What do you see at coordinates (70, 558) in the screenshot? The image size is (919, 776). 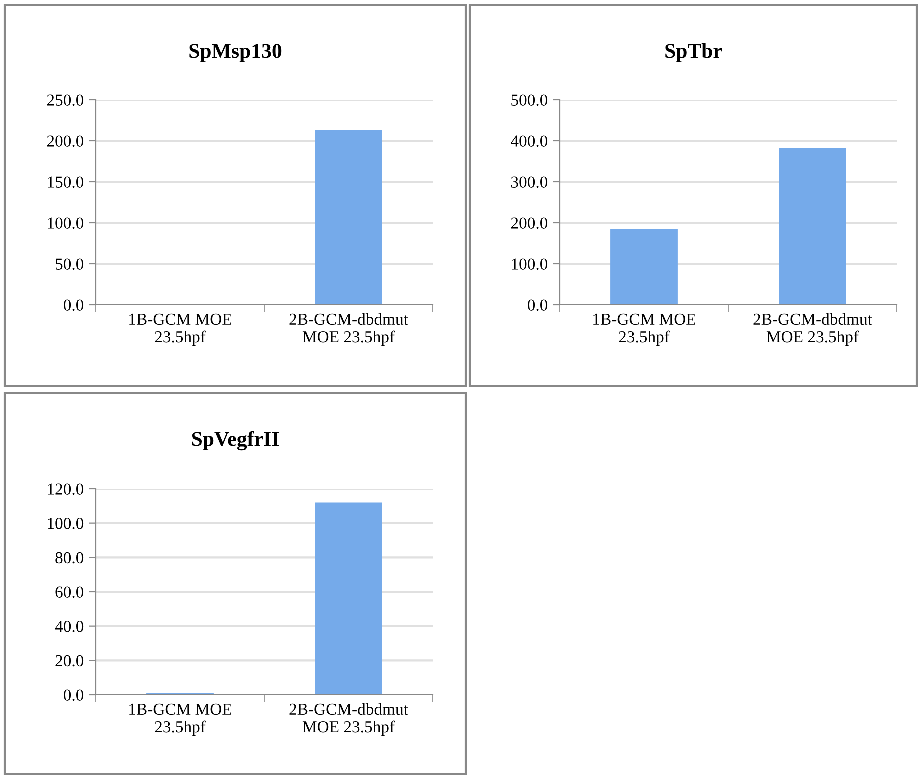 I see `y-tick-label: 80.0` at bounding box center [70, 558].